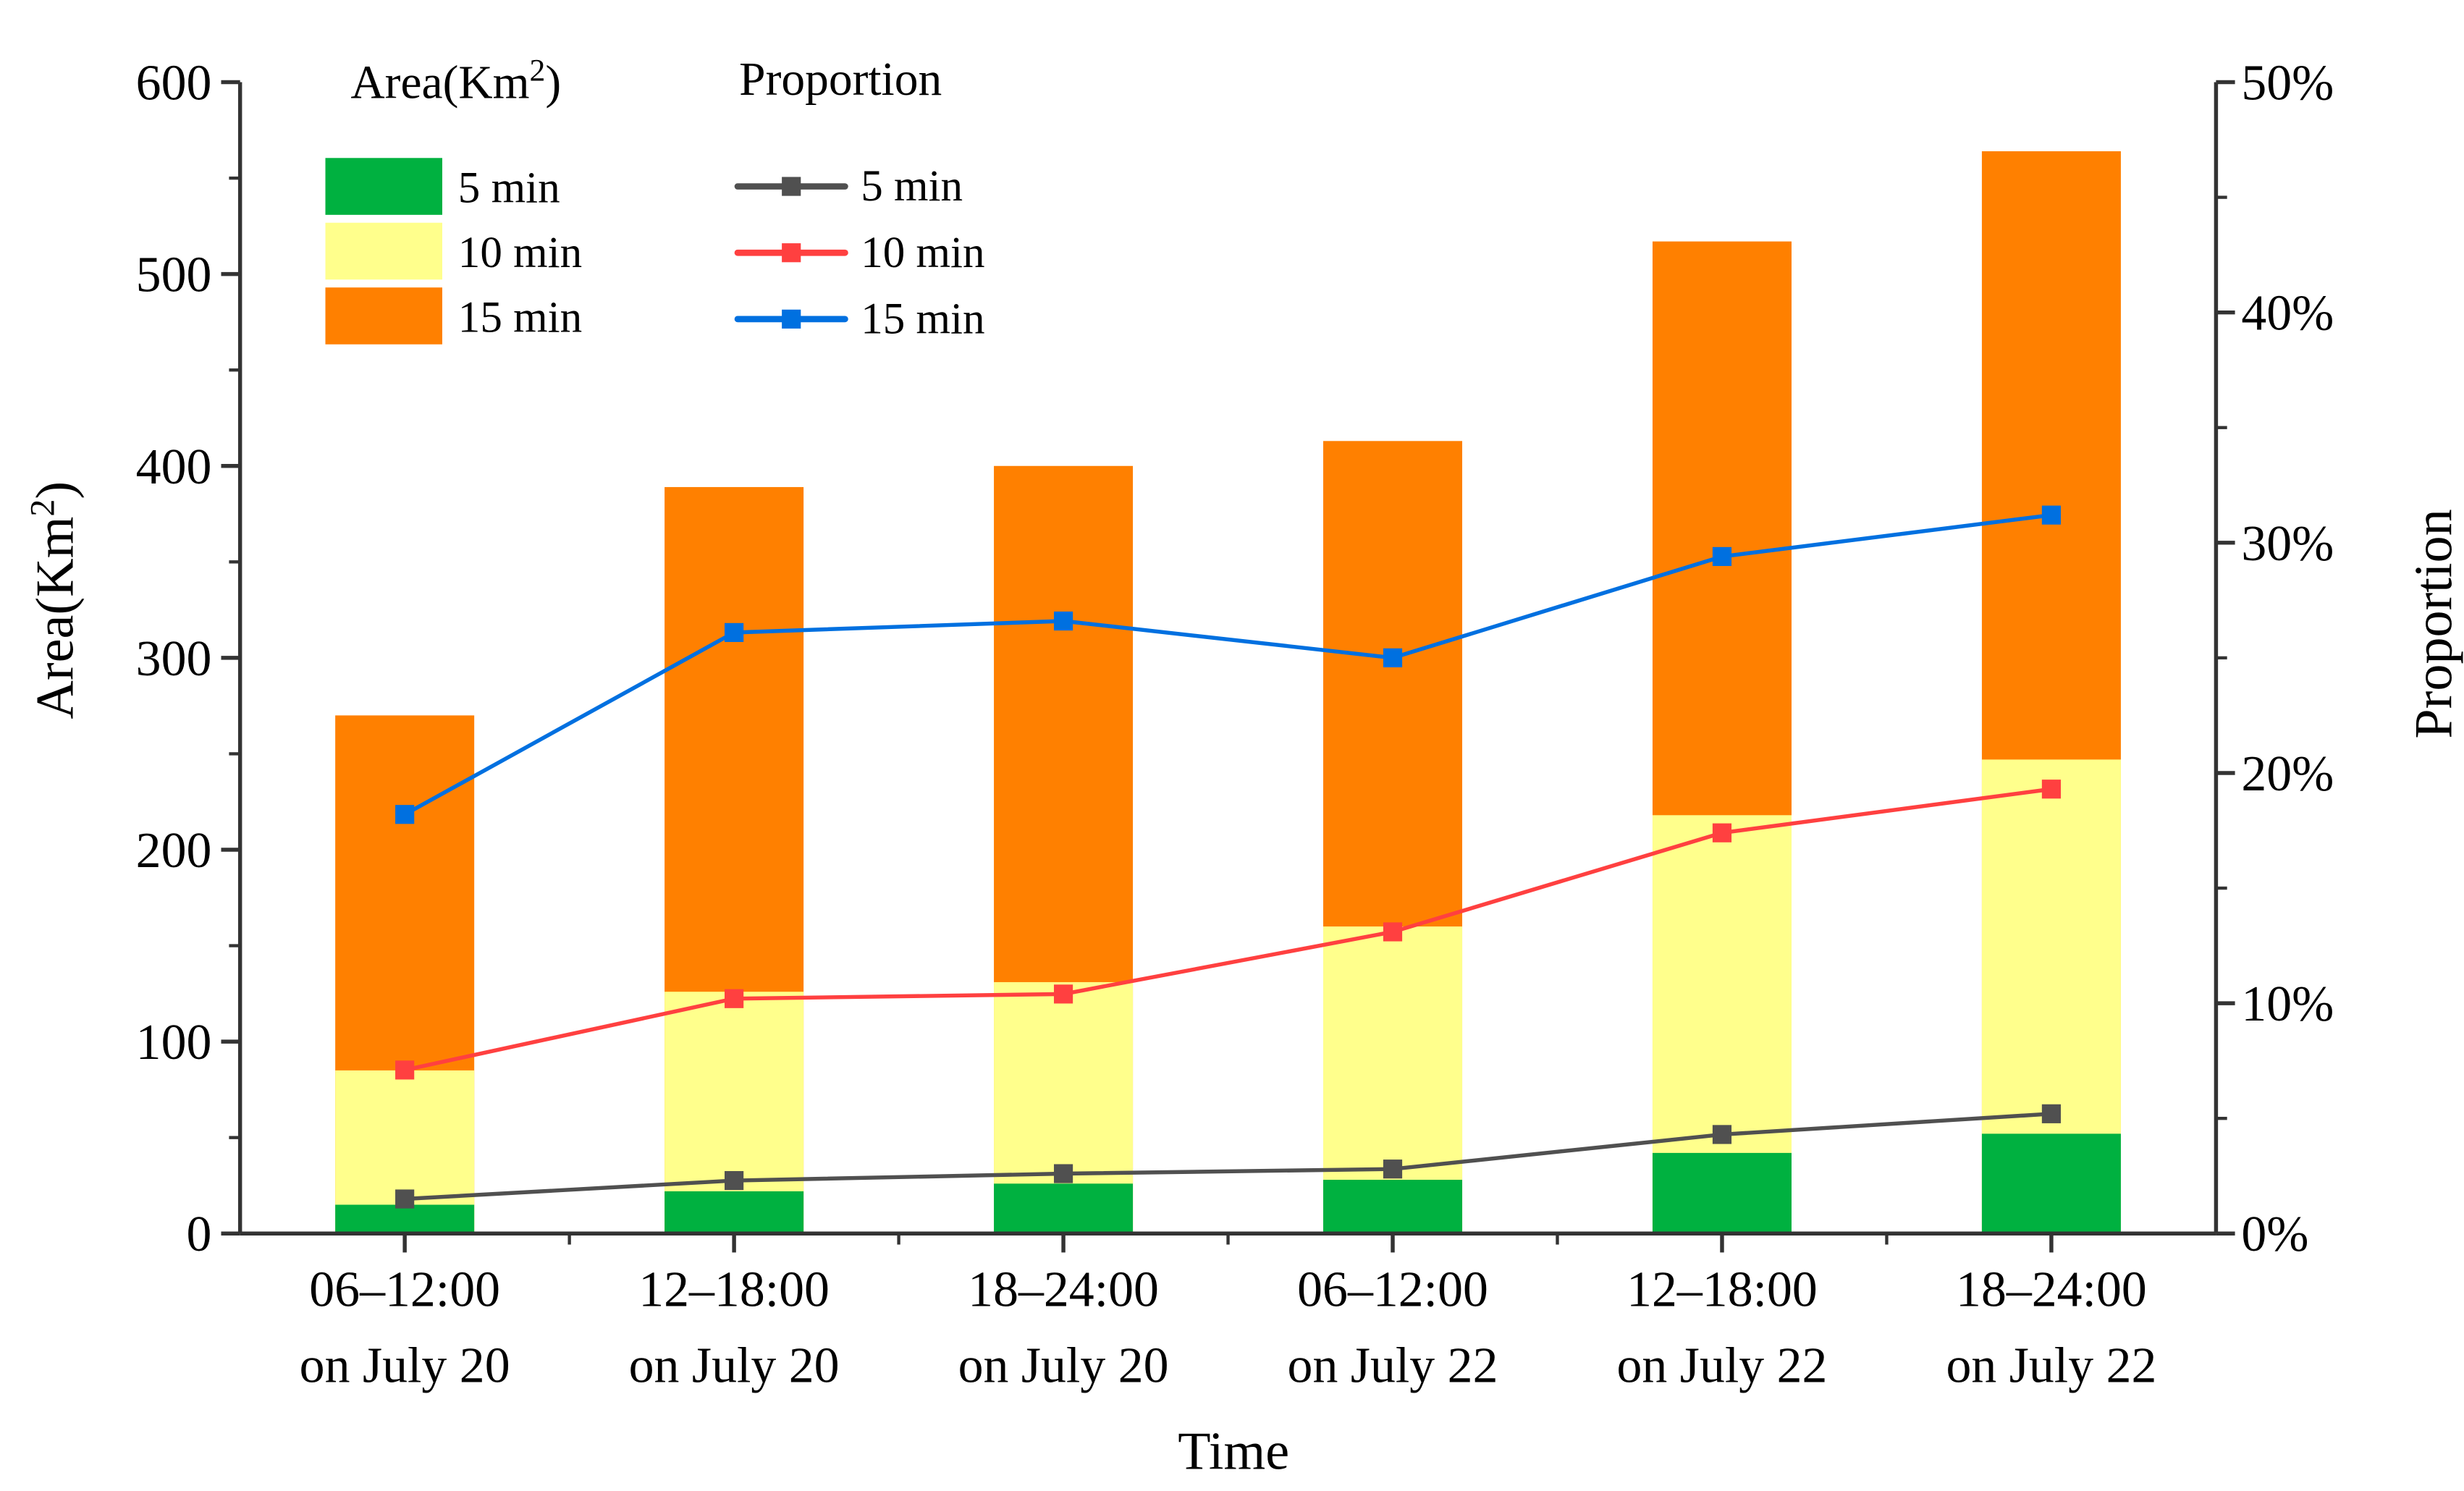  I want to click on legend-area-title: Area(Km2), so click(455, 81).